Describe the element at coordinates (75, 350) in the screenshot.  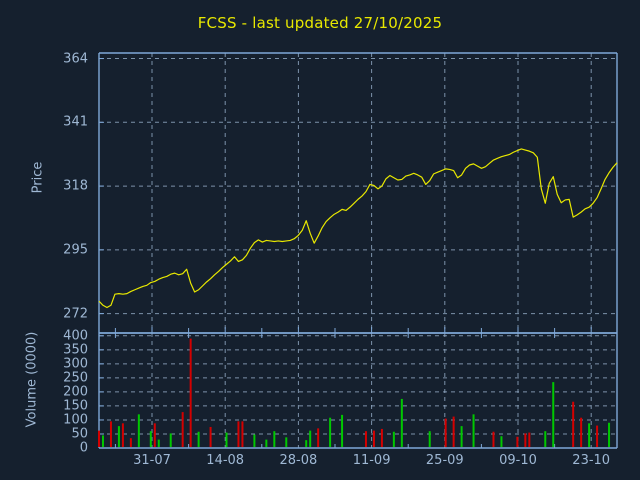
I see `volume-y-tick-label: 350` at that location.